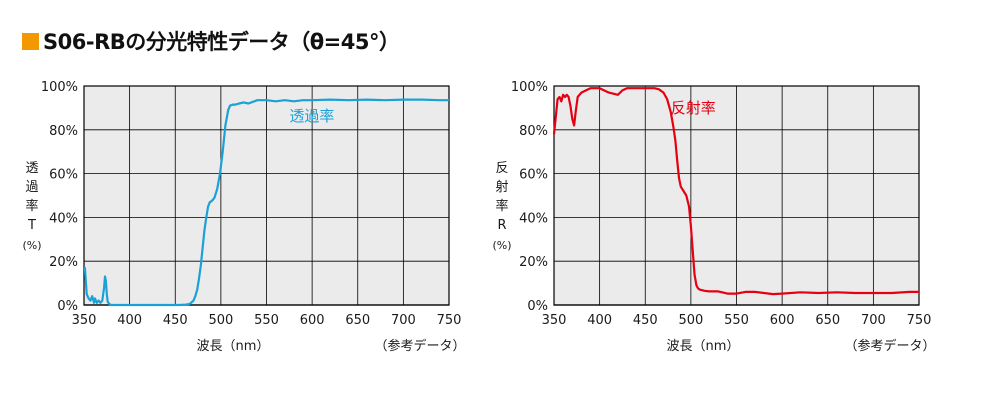  Describe the element at coordinates (175, 320) in the screenshot. I see `chart-1-x-tick-label: 450` at that location.